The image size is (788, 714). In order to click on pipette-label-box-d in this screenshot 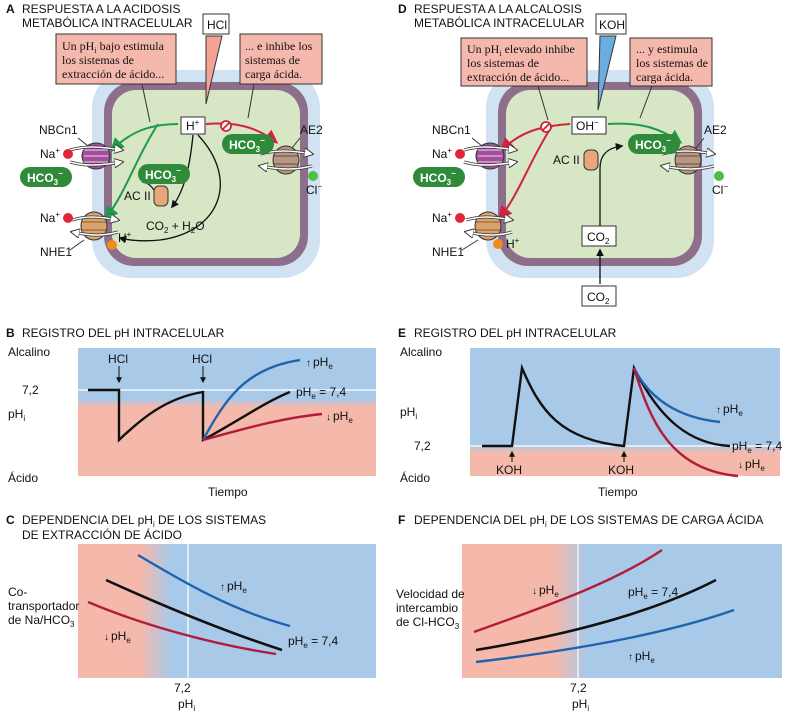, I will do `click(611, 24)`.